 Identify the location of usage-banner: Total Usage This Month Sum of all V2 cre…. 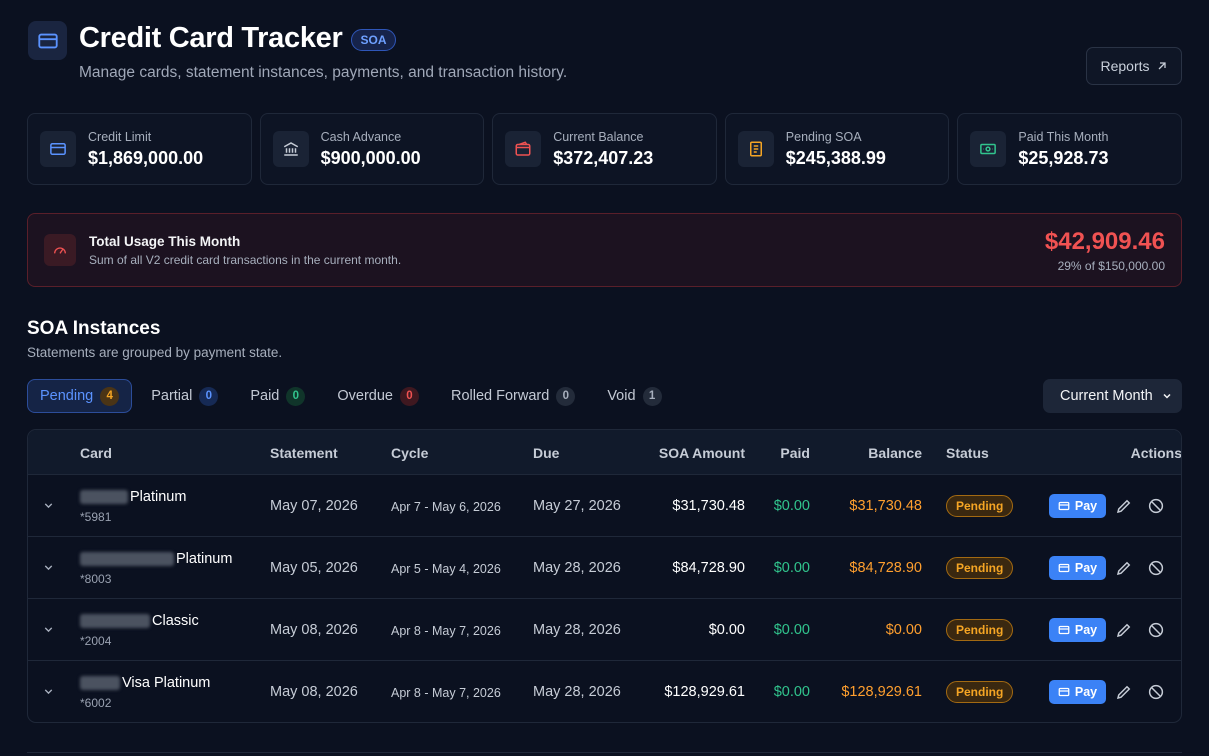
(604, 250).